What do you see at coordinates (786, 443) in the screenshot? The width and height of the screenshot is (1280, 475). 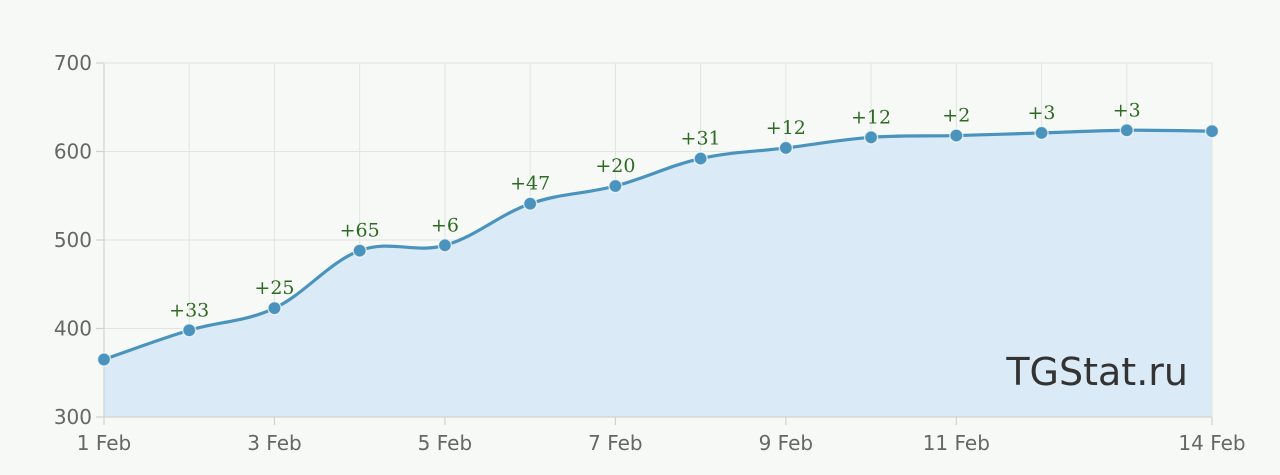 I see `x-tick-label: 9 Feb` at bounding box center [786, 443].